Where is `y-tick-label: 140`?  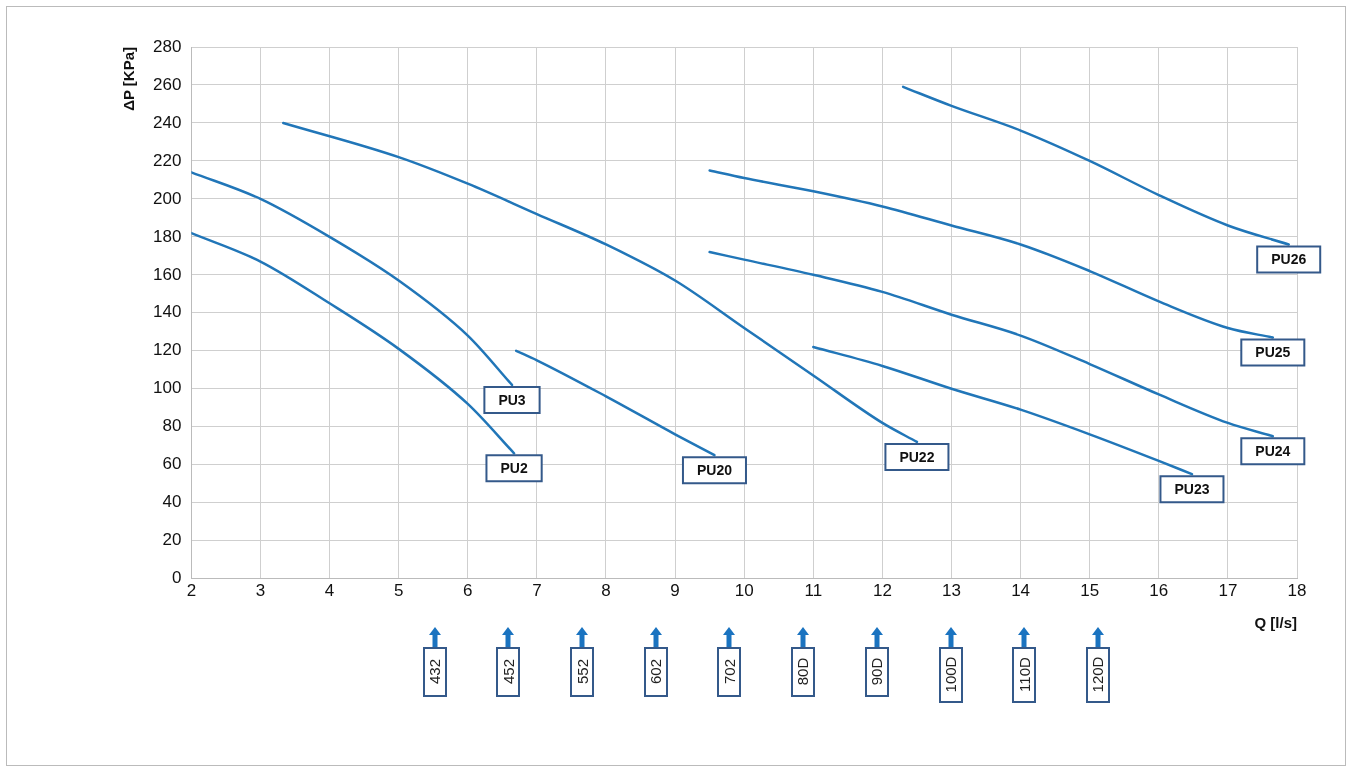
y-tick-label: 140 is located at coordinates (167, 312).